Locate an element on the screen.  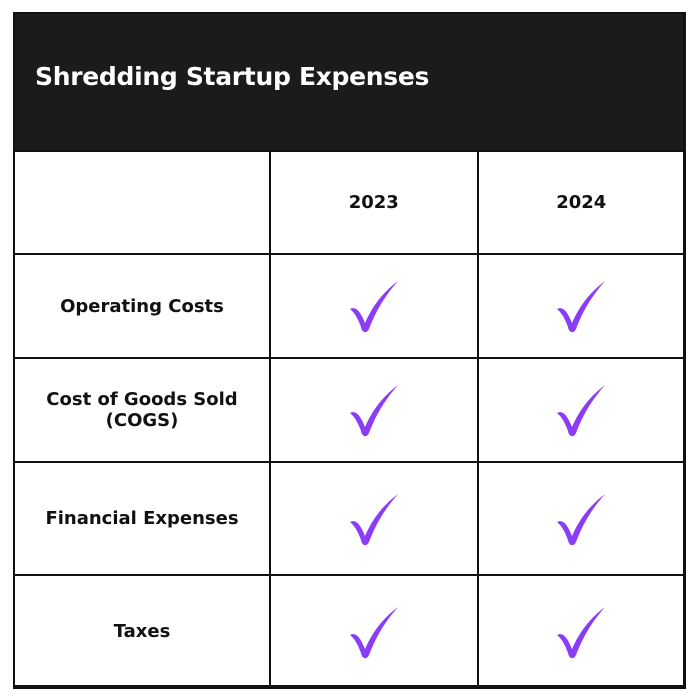
row-label: Taxes is located at coordinates (142, 631).